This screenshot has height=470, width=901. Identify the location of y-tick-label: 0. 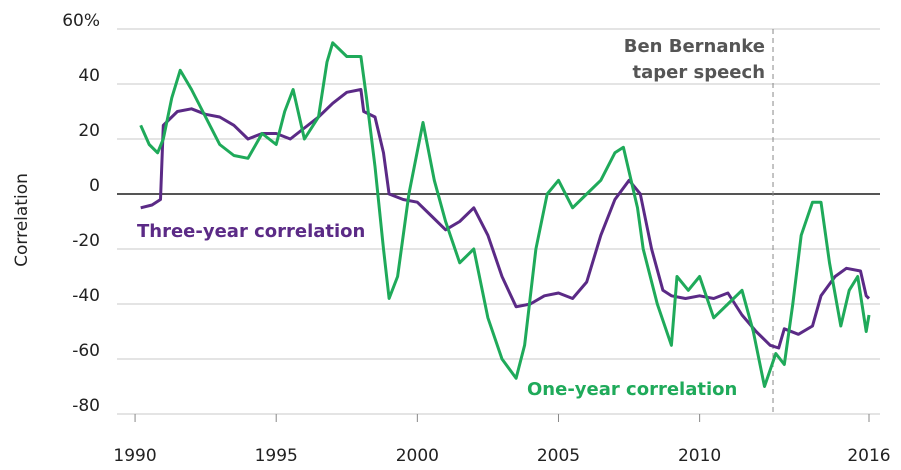
(94, 186).